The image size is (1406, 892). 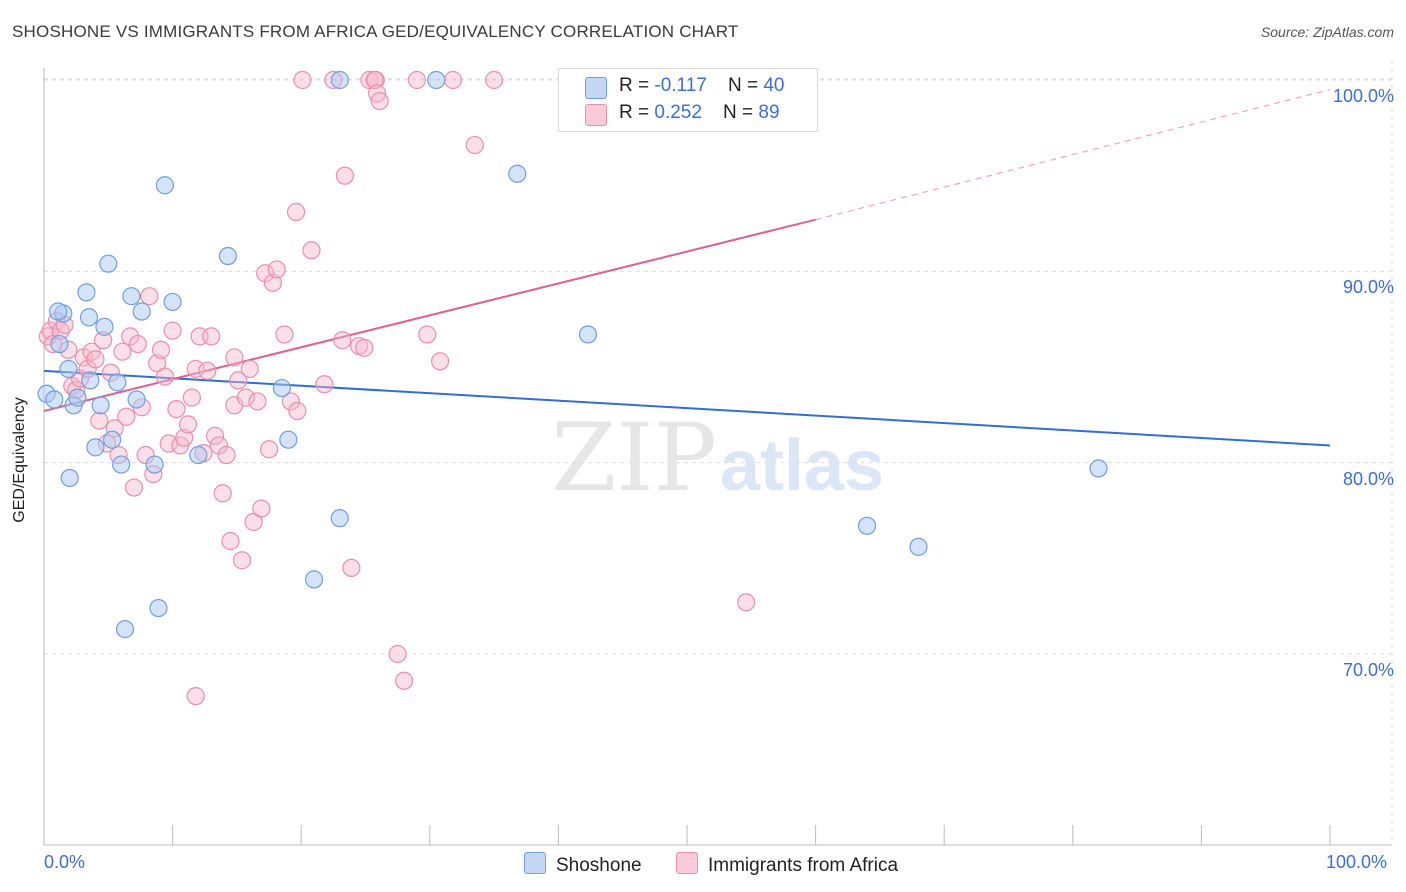 I want to click on bottom-legend-shoshone: Shoshone, so click(x=583, y=864).